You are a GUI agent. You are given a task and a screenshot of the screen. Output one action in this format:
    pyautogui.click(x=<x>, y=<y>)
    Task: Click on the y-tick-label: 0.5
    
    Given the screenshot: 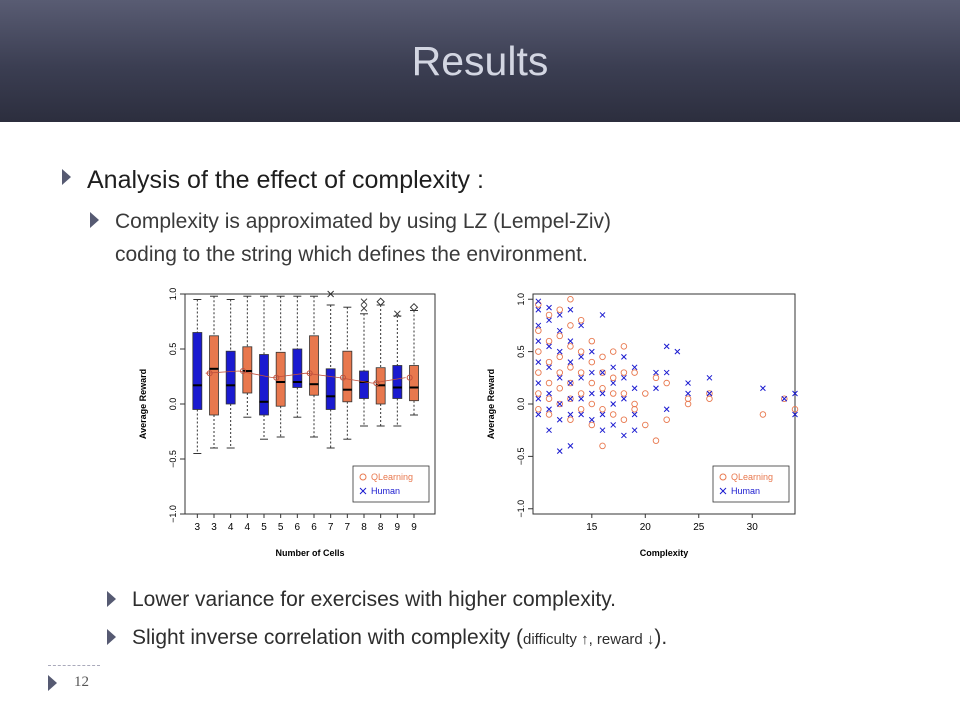 What is the action you would take?
    pyautogui.click(x=173, y=349)
    